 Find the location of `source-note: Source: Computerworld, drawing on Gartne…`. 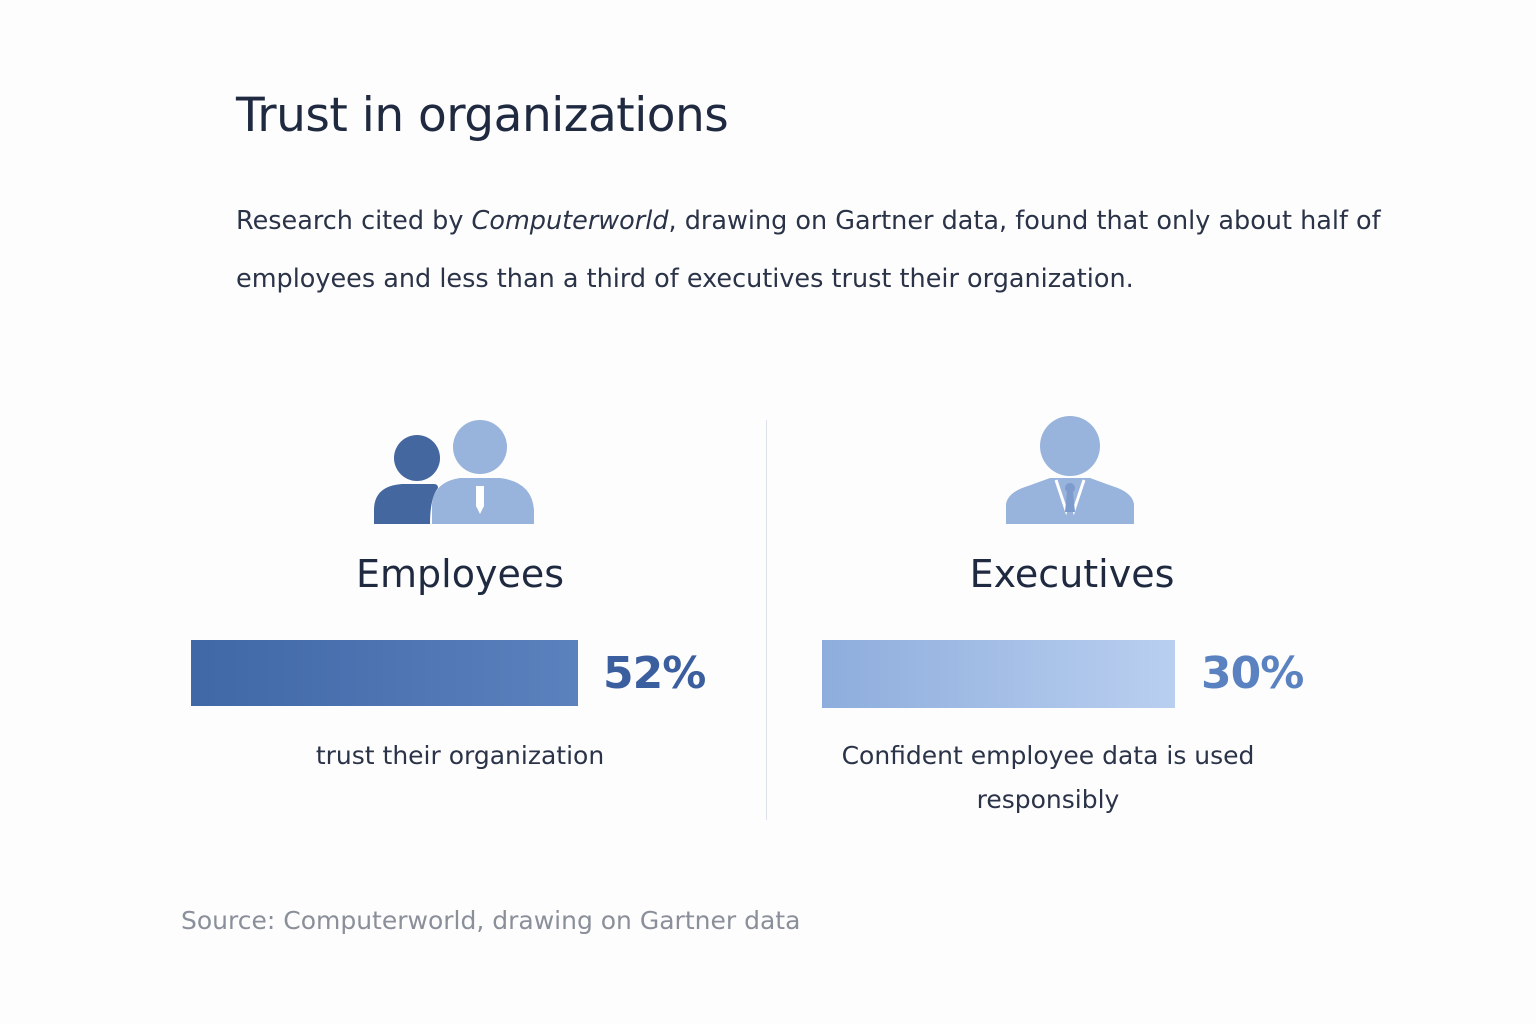

source-note: Source: Computerworld, drawing on Gartne… is located at coordinates (491, 920).